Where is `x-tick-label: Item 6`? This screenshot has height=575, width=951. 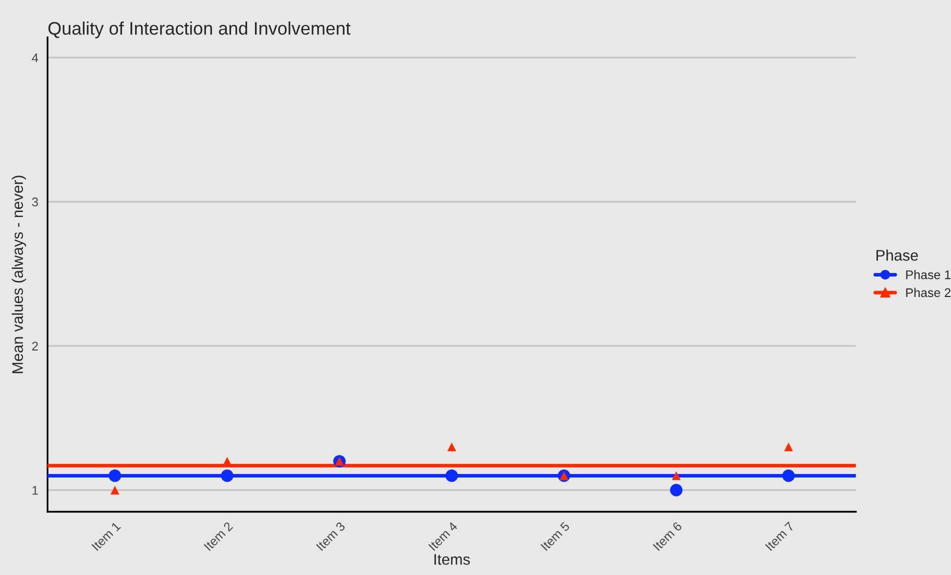 x-tick-label: Item 6 is located at coordinates (667, 536).